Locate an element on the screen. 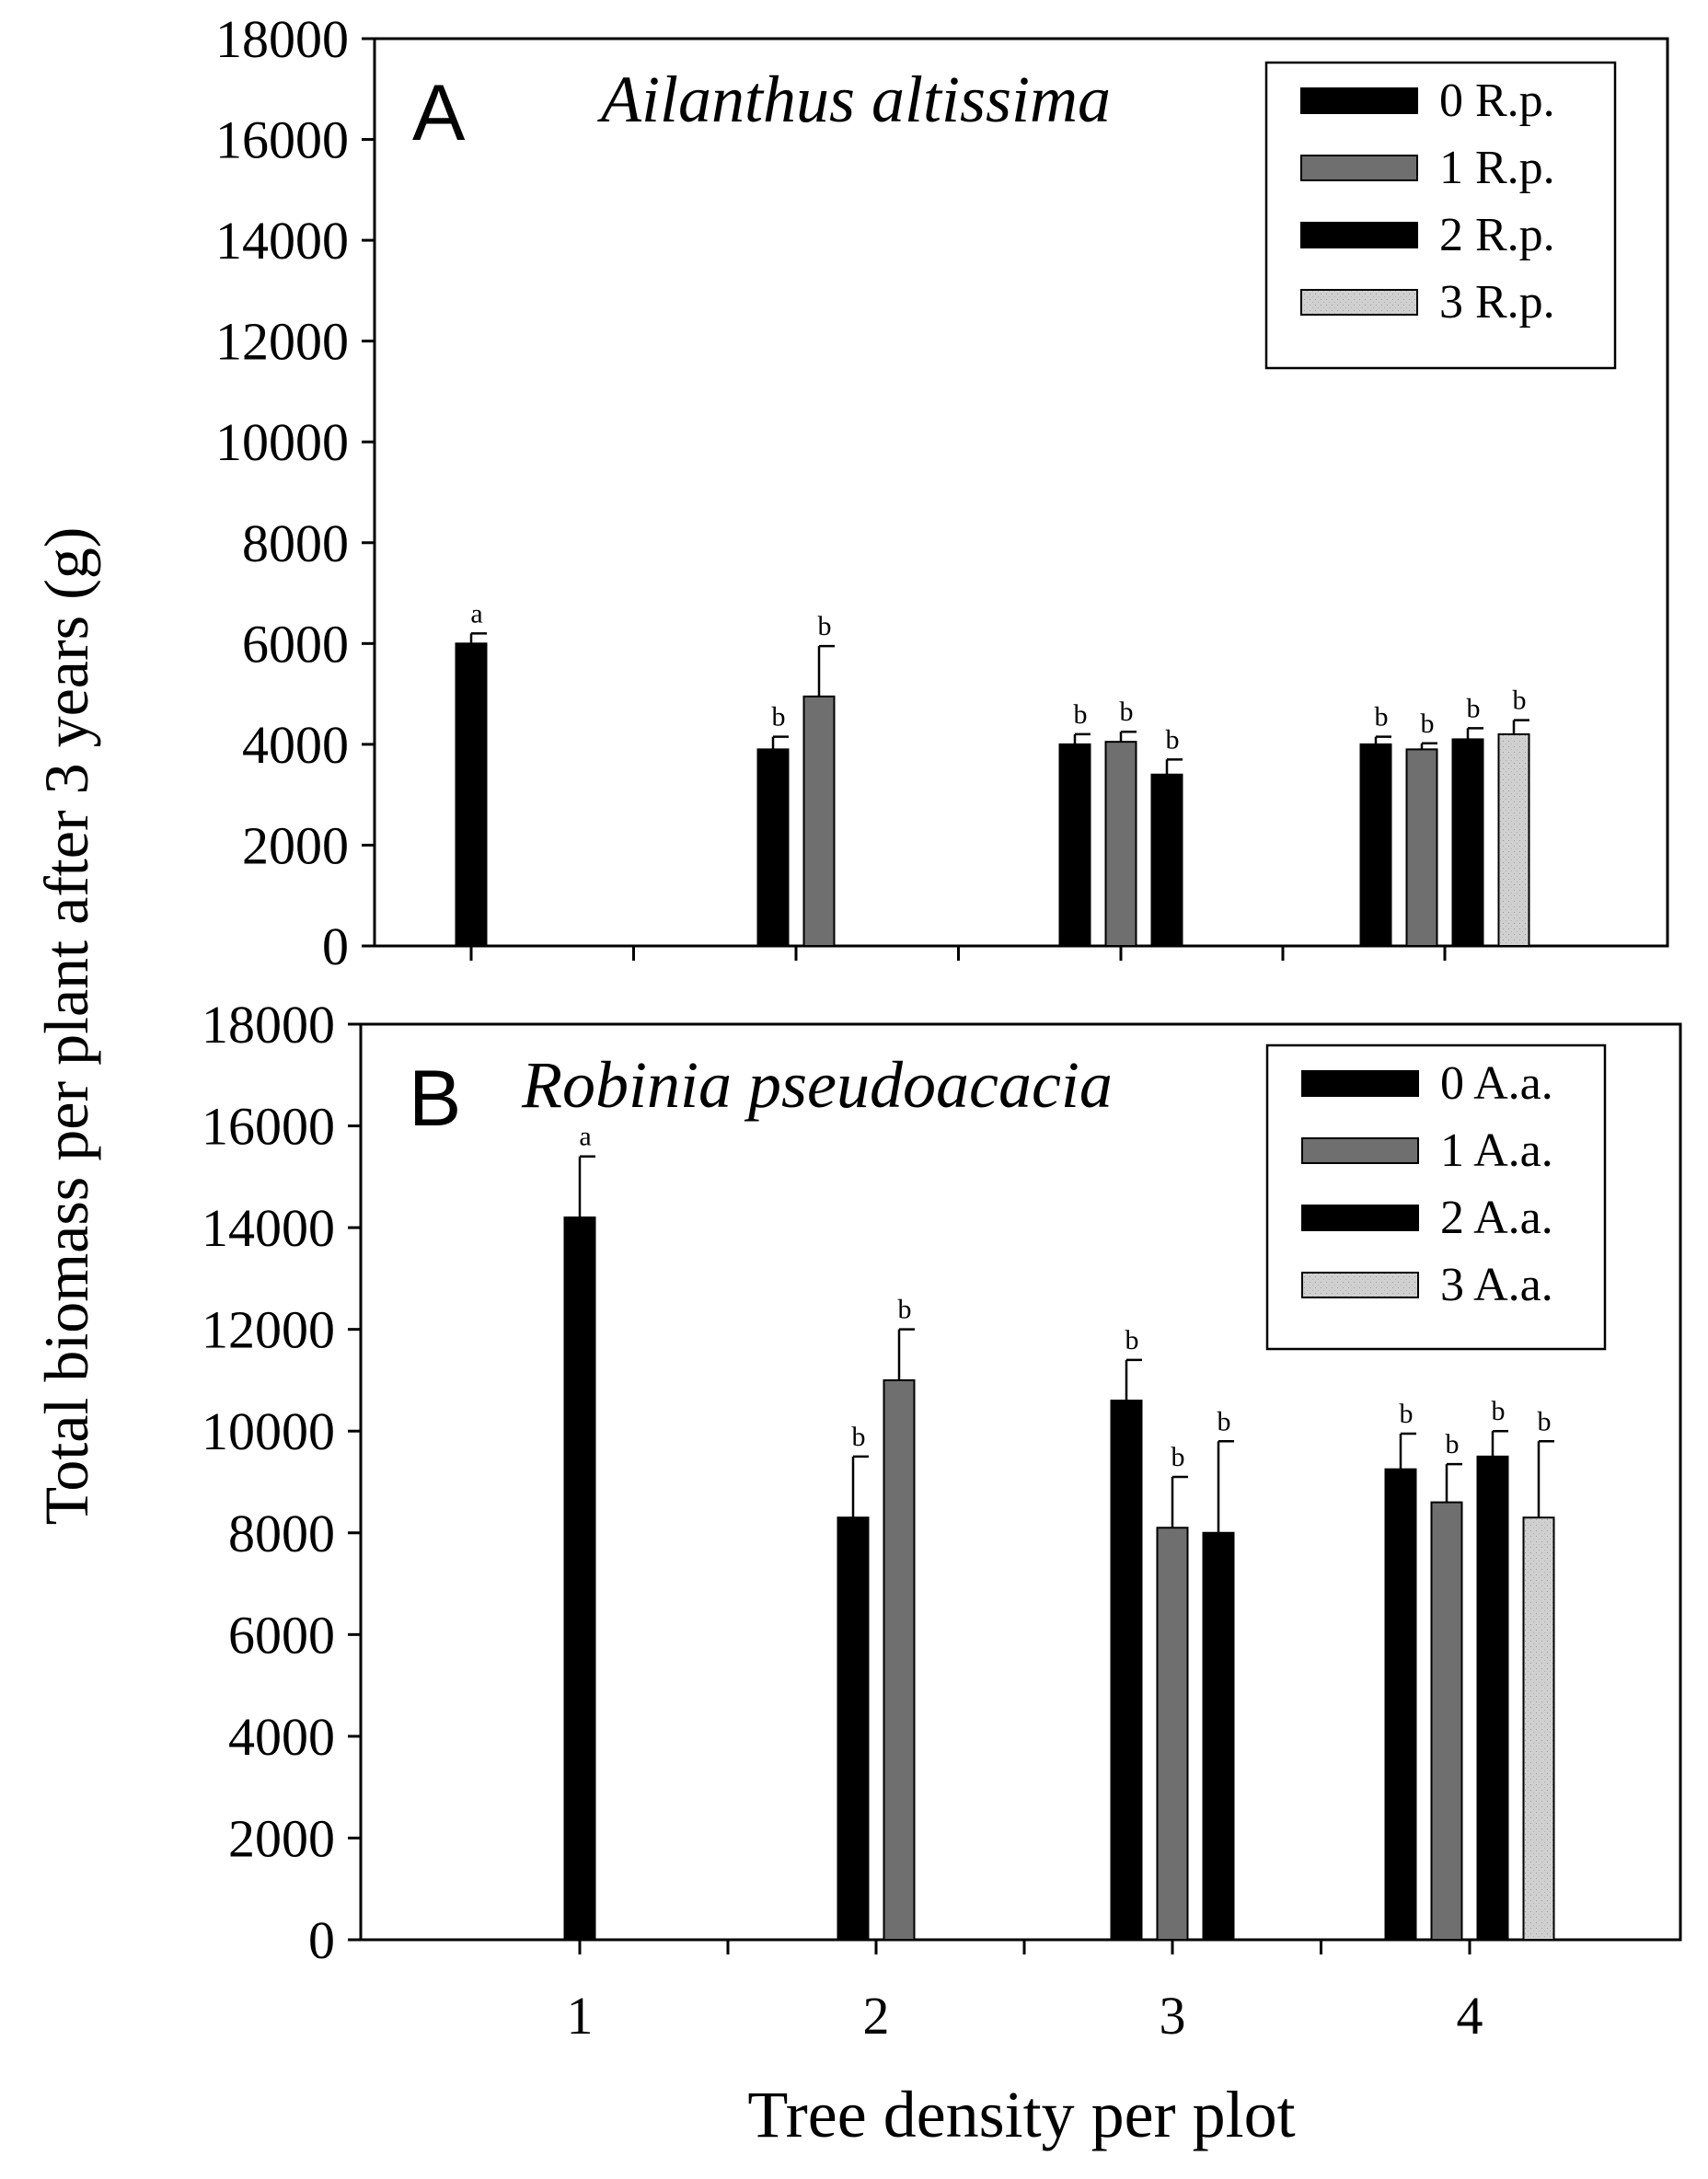 The image size is (1708, 2179). bar-0-r-p--x4 is located at coordinates (1375, 845).